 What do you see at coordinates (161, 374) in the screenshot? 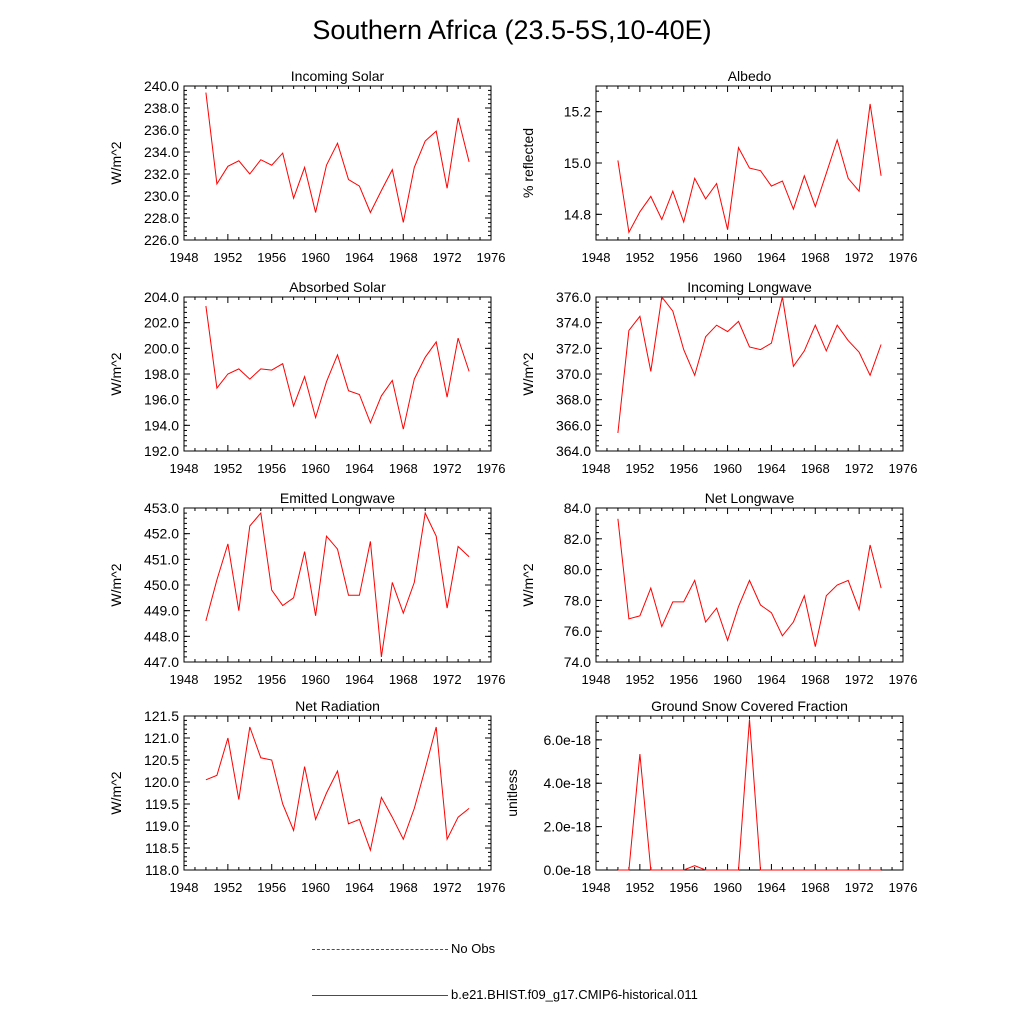
I see `y-tick-label: 198.0` at bounding box center [161, 374].